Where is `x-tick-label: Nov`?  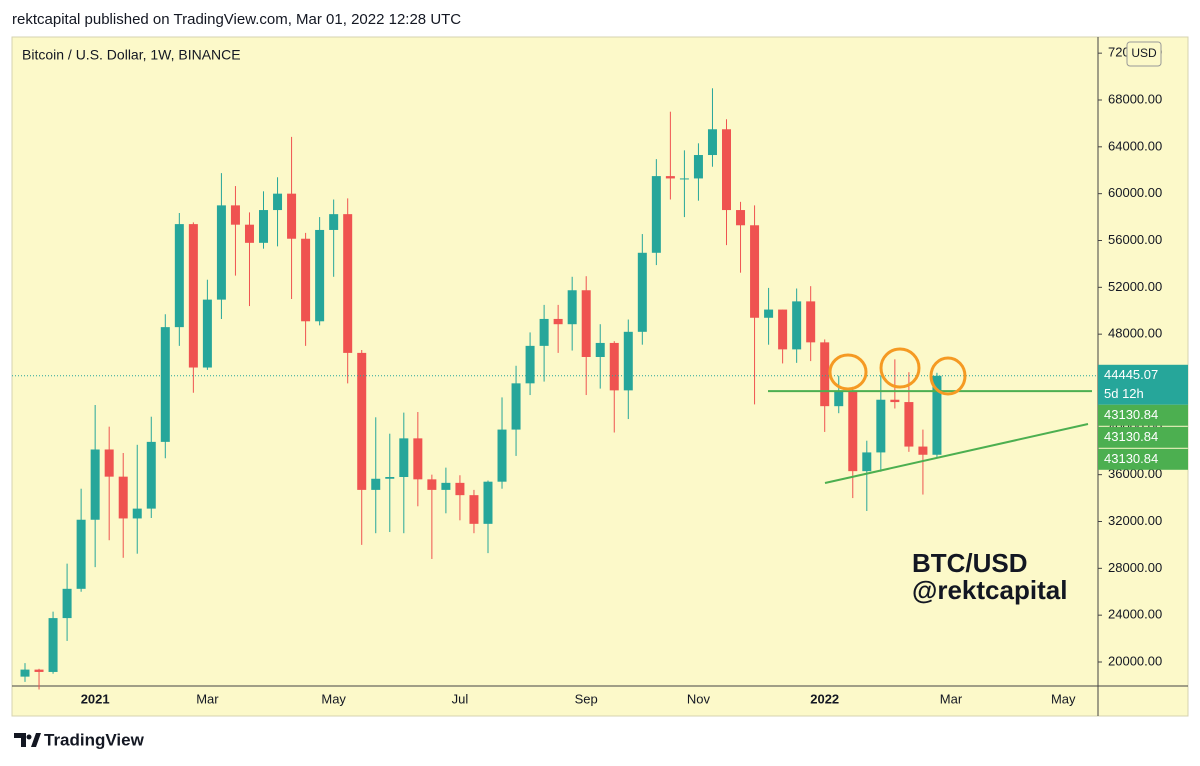
x-tick-label: Nov is located at coordinates (699, 698).